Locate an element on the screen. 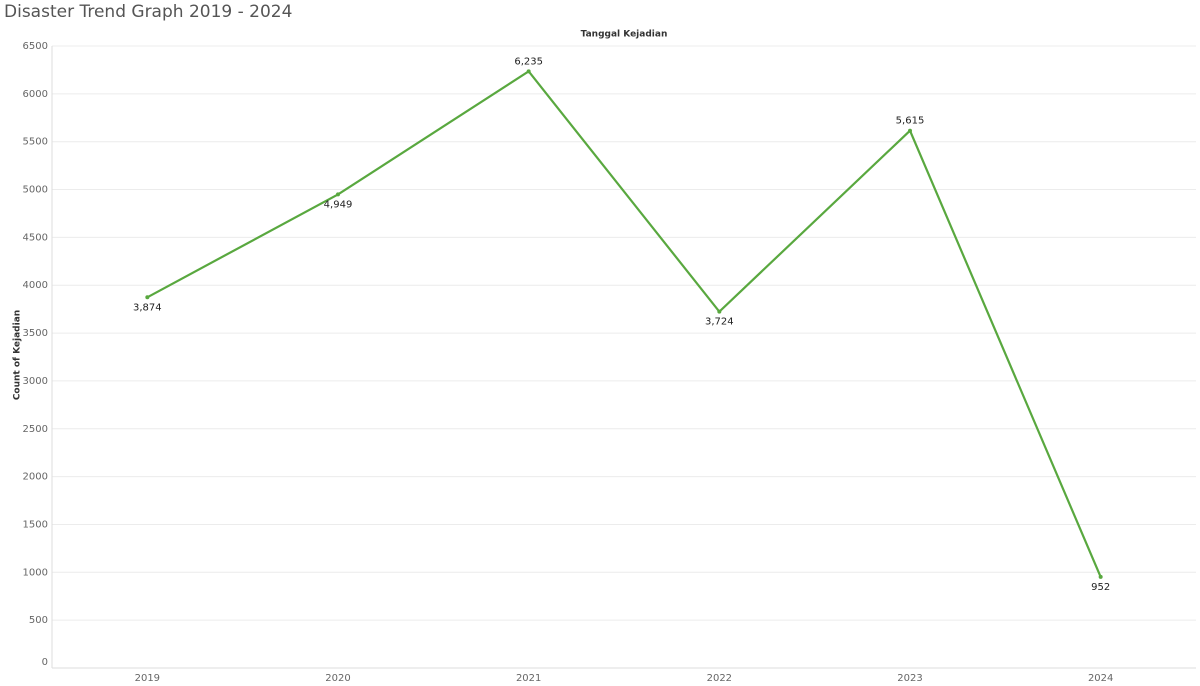 This screenshot has width=1200, height=686. y-tick-label: 3500 is located at coordinates (35, 333).